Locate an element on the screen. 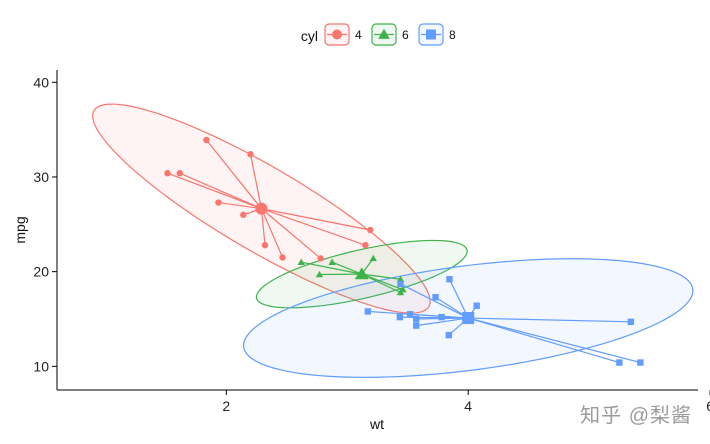  legend-title: cyl is located at coordinates (309, 36).